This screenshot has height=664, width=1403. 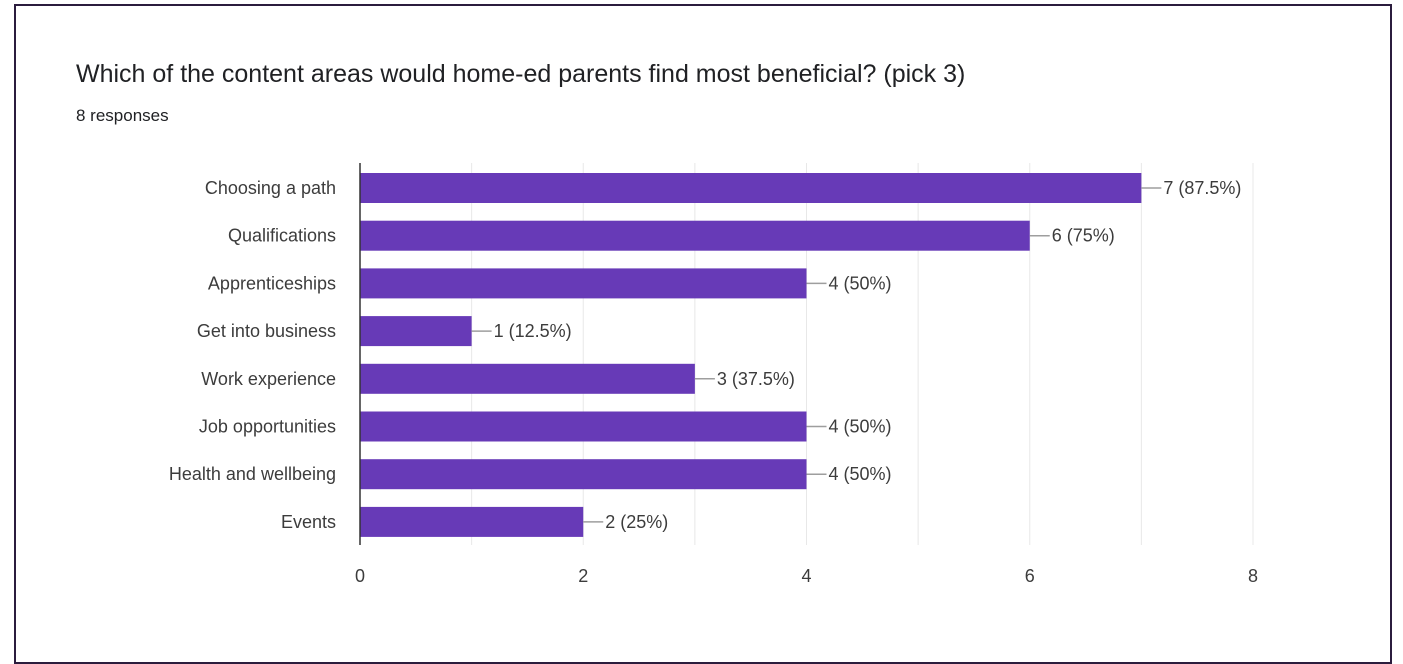 What do you see at coordinates (1083, 236) in the screenshot?
I see `data-label: 6 (75%)` at bounding box center [1083, 236].